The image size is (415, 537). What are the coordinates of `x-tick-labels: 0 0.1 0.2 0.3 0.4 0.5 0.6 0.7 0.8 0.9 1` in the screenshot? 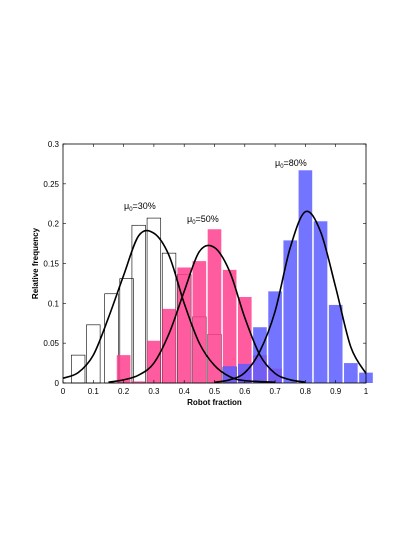 It's located at (215, 391).